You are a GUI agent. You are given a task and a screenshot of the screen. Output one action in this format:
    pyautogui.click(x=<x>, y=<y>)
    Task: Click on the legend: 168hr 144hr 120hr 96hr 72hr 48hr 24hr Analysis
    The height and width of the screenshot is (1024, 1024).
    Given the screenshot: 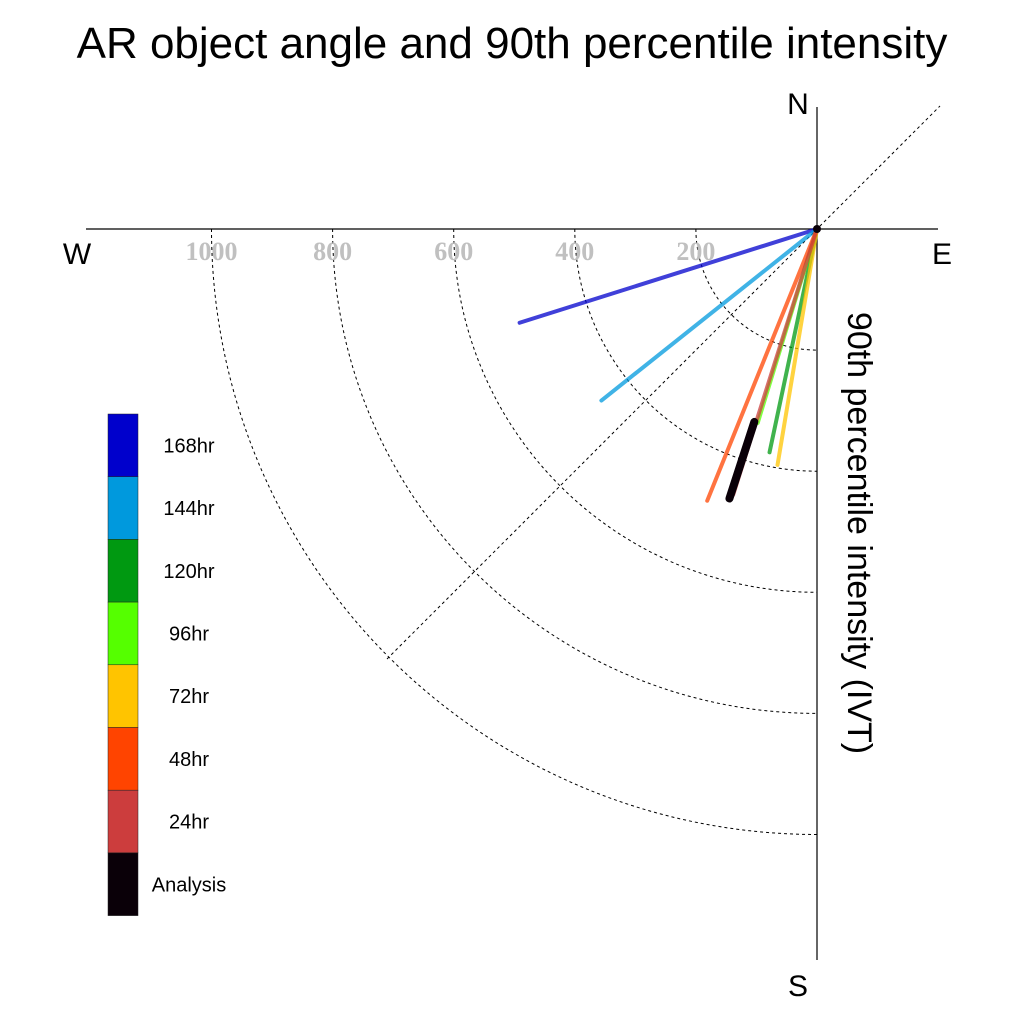 What is the action you would take?
    pyautogui.click(x=166, y=664)
    